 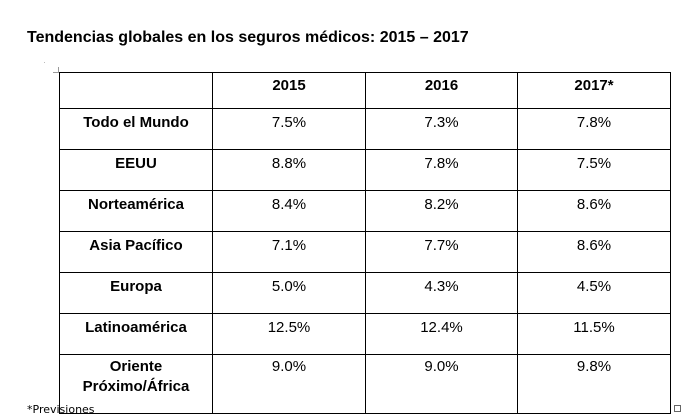 I want to click on cell-2015: 7.1%, so click(x=289, y=252).